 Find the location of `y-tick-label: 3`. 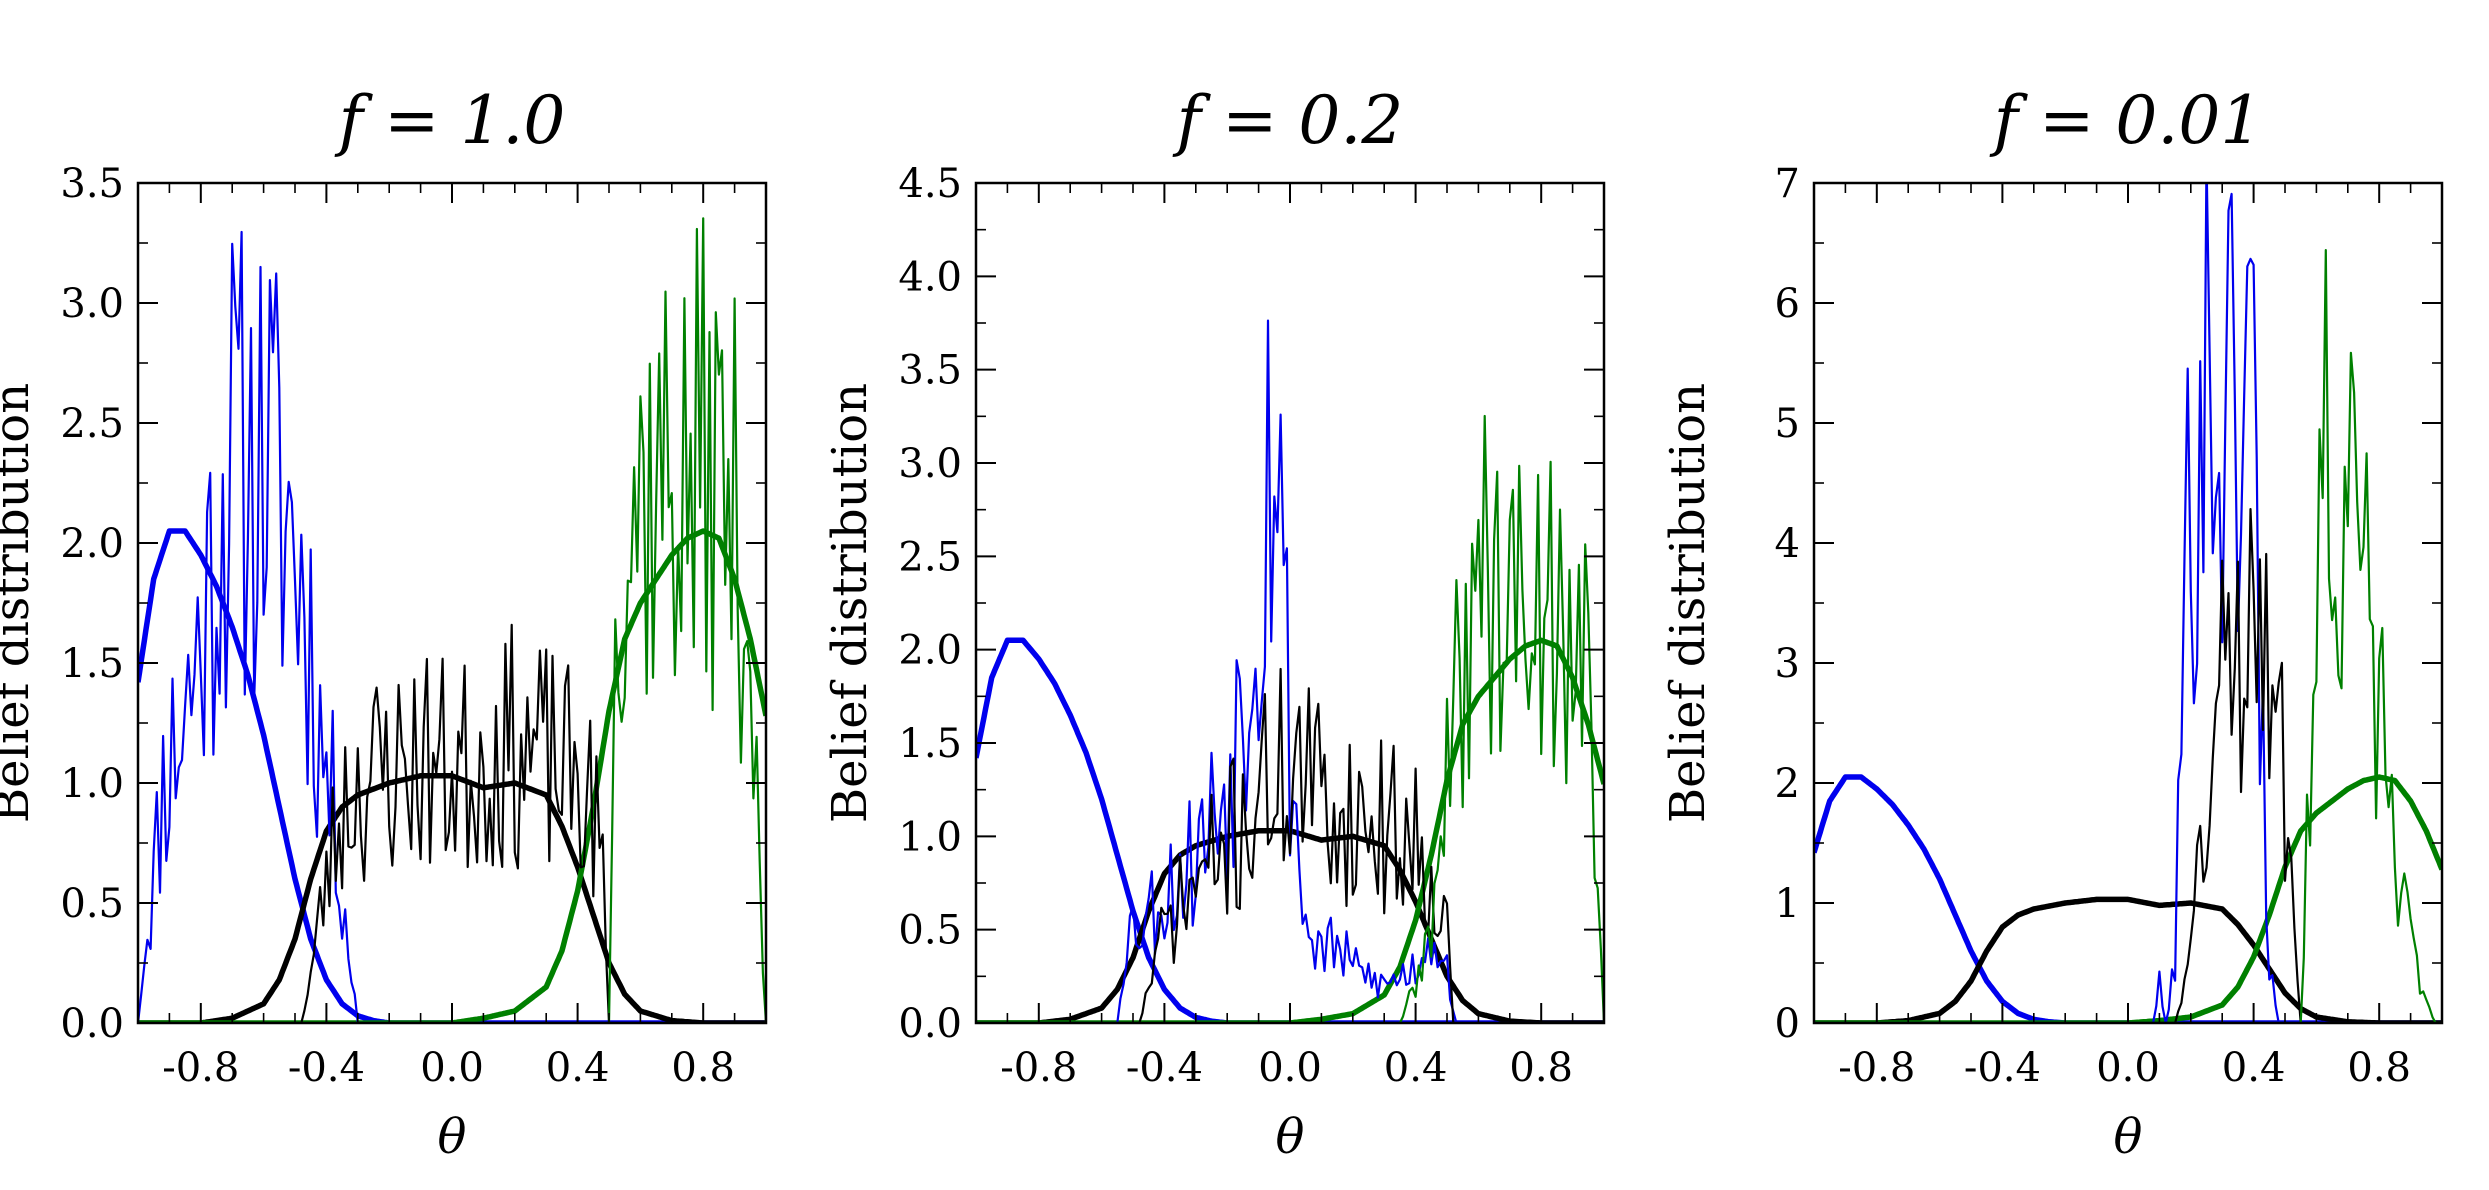

y-tick-label: 3 is located at coordinates (1787, 664).